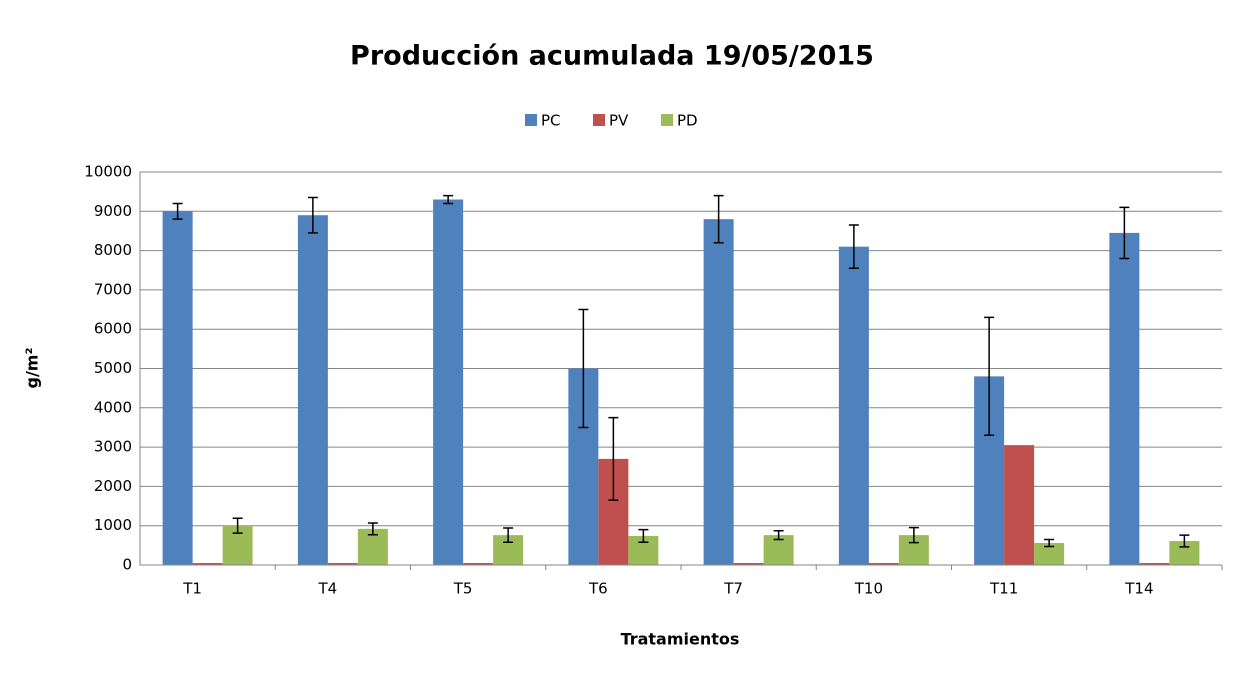 The width and height of the screenshot is (1235, 685). I want to click on y-tick-label: 5000, so click(113, 368).